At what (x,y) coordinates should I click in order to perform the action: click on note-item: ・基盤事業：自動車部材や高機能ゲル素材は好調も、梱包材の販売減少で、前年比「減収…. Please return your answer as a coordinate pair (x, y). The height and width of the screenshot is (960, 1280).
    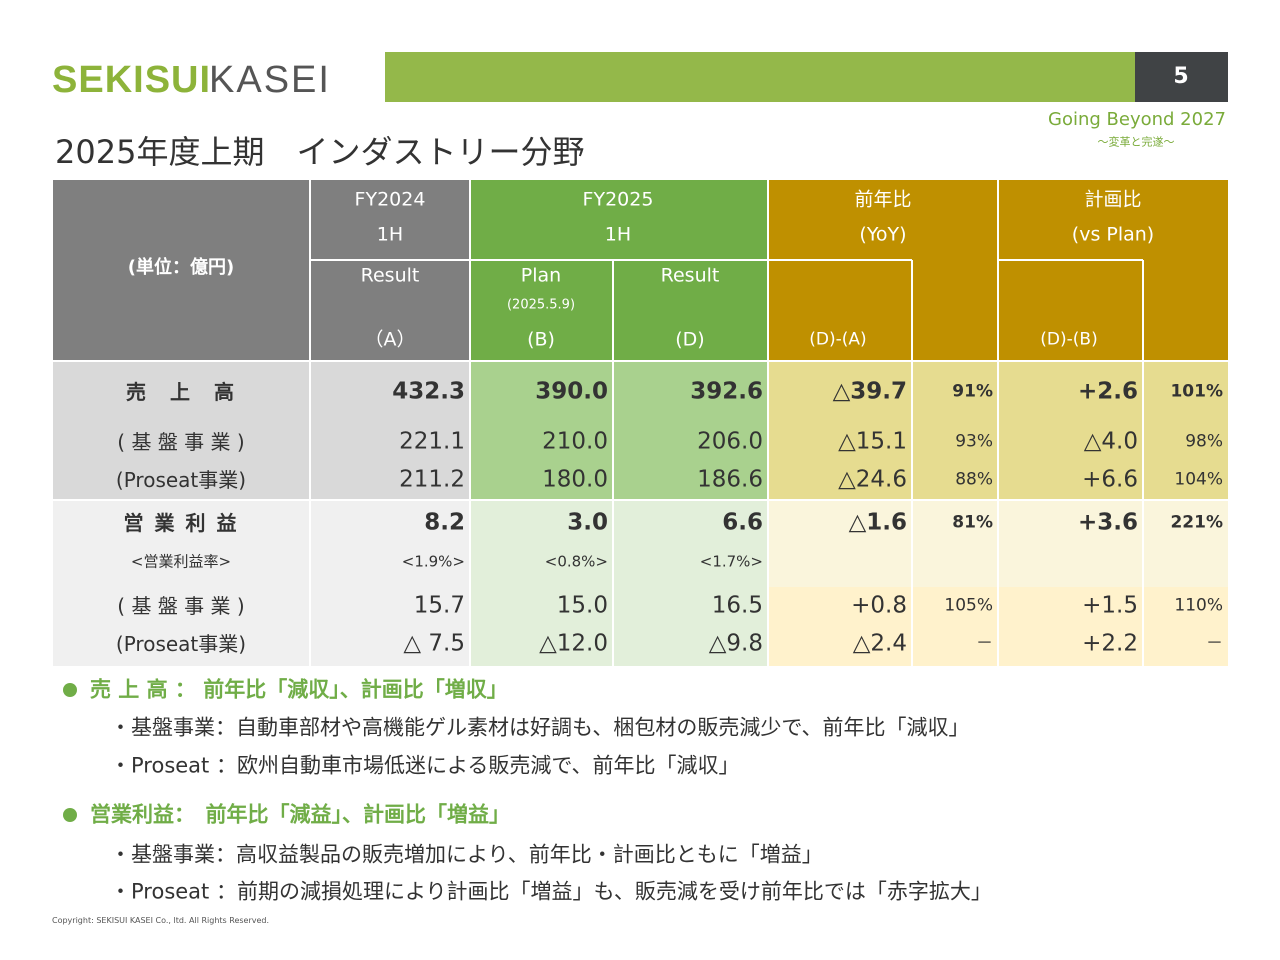
    Looking at the image, I should click on (540, 727).